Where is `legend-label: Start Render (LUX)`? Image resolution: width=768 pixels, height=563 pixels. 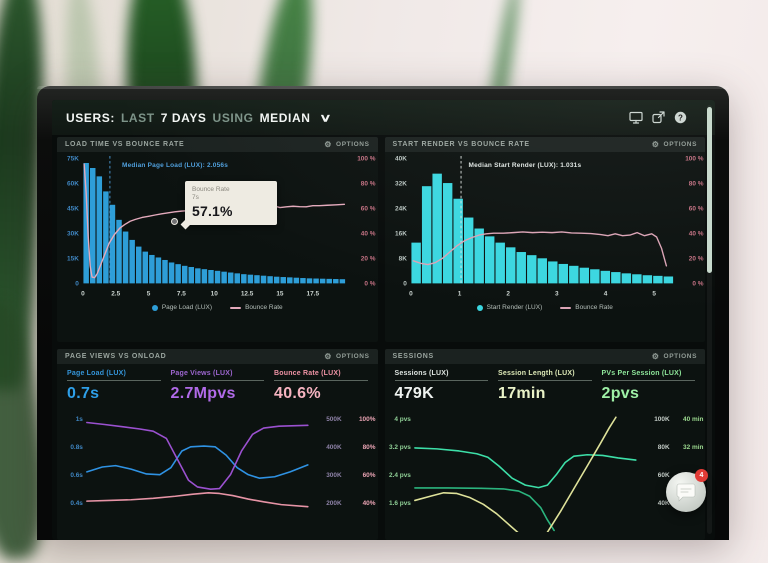 legend-label: Start Render (LUX) is located at coordinates (514, 308).